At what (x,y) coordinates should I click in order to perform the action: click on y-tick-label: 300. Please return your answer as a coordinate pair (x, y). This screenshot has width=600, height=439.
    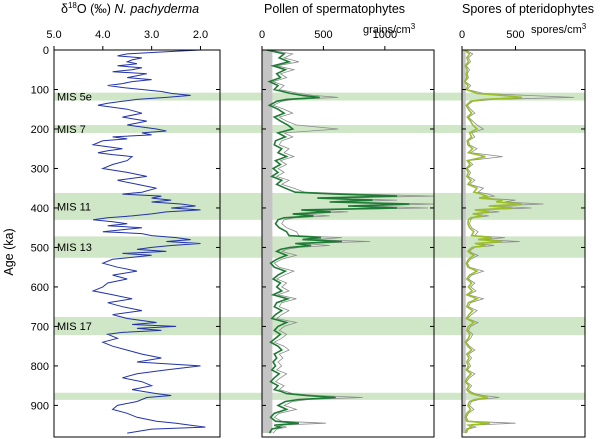
    Looking at the image, I should click on (40, 169).